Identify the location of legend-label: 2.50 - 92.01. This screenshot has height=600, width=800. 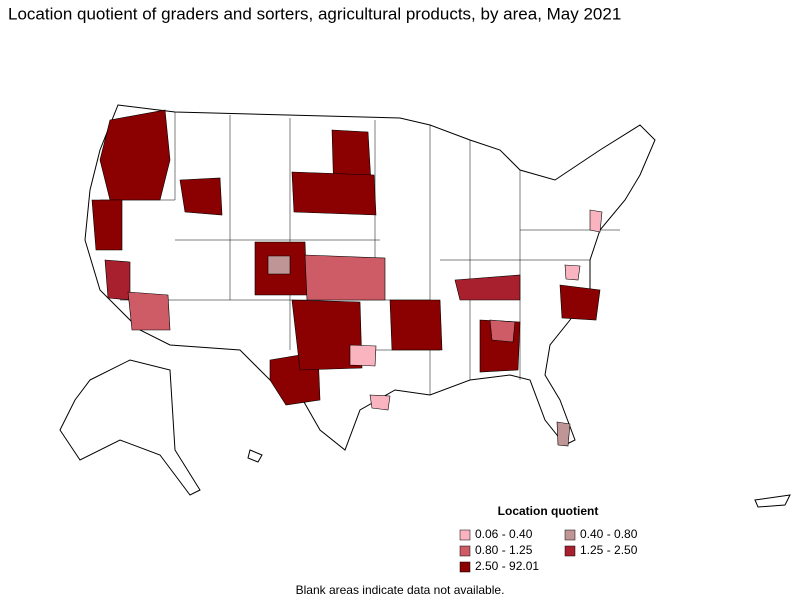
(507, 566).